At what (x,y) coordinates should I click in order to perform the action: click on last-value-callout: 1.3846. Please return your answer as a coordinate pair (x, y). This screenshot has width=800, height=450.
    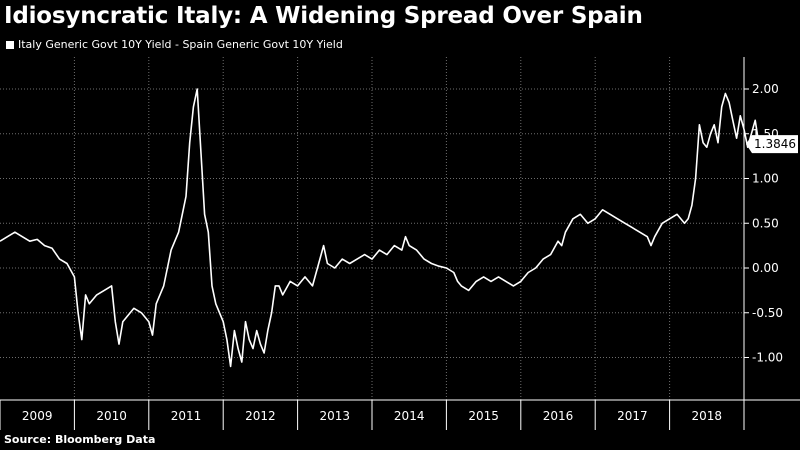
    Looking at the image, I should click on (772, 144).